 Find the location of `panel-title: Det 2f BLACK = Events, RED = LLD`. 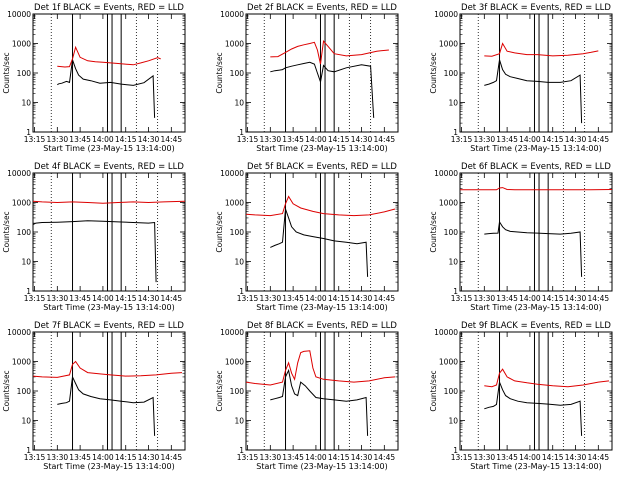

panel-title: Det 2f BLACK = Events, RED = LLD is located at coordinates (322, 8).